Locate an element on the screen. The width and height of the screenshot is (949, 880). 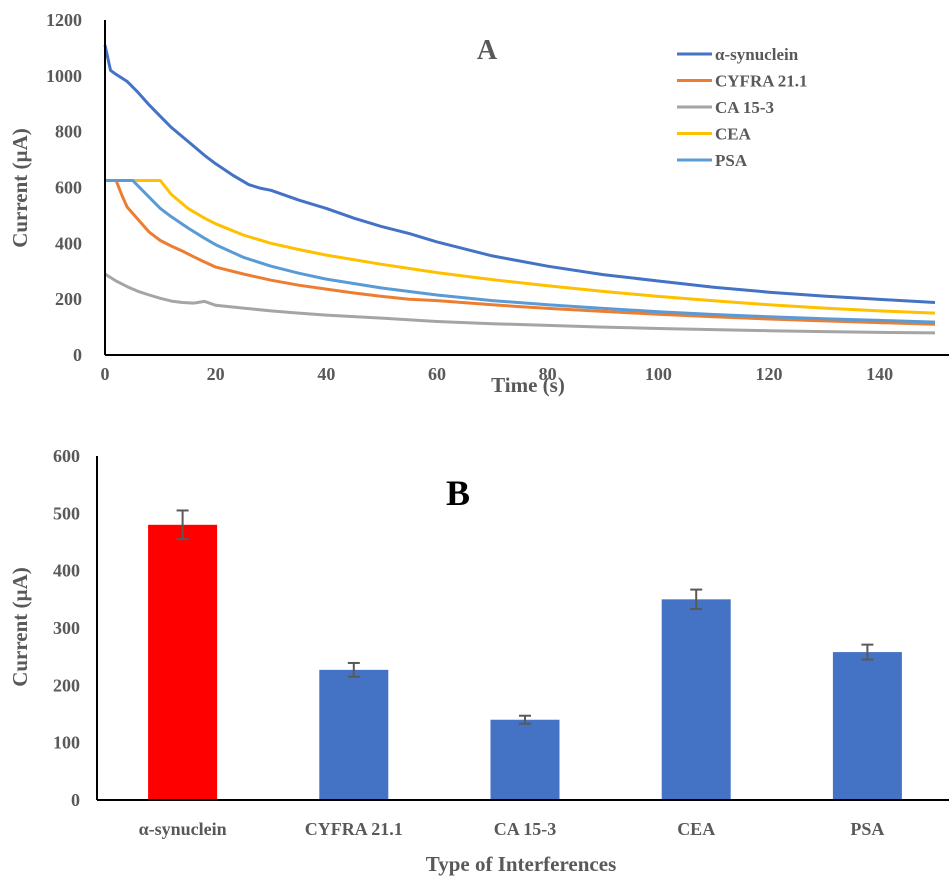
category-label: CYFRA 21.1 is located at coordinates (354, 829).